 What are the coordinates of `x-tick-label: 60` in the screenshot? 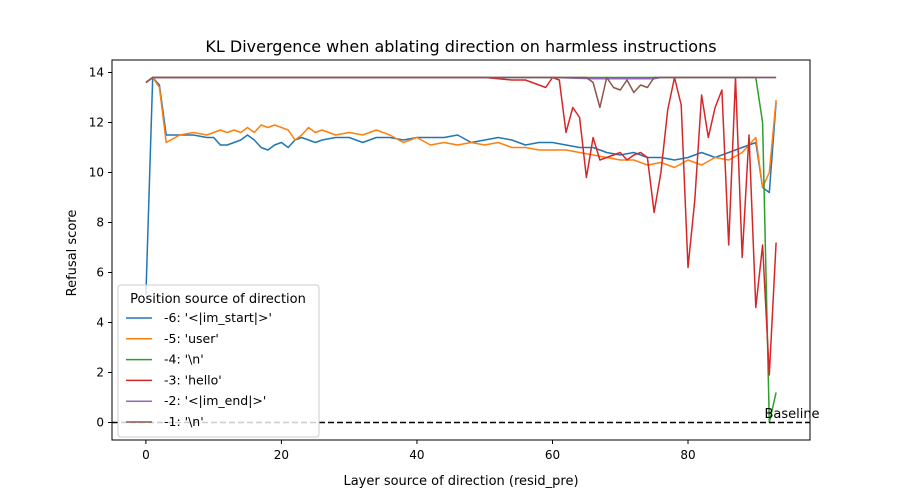 It's located at (552, 455).